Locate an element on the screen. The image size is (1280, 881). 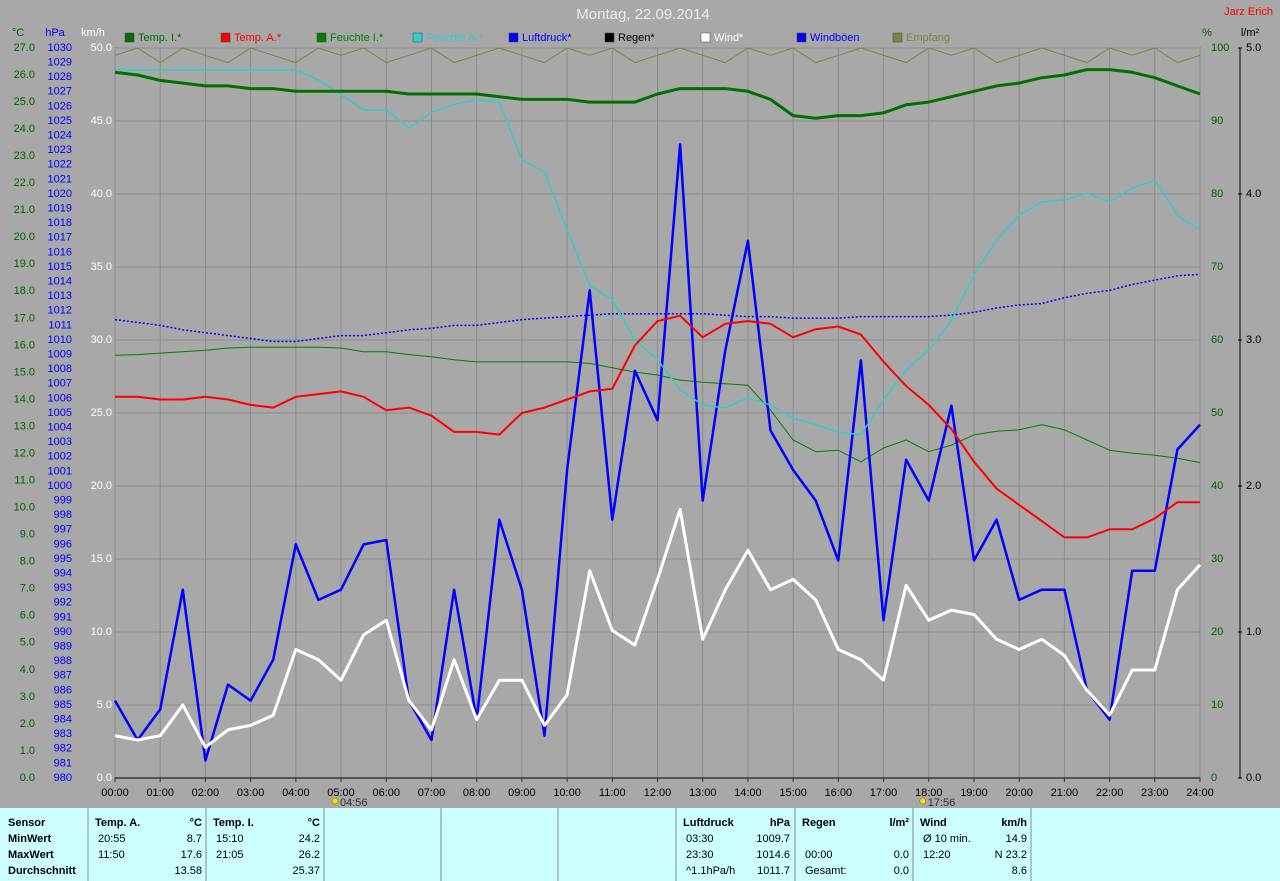
cell-time: 12:20 is located at coordinates (937, 855).